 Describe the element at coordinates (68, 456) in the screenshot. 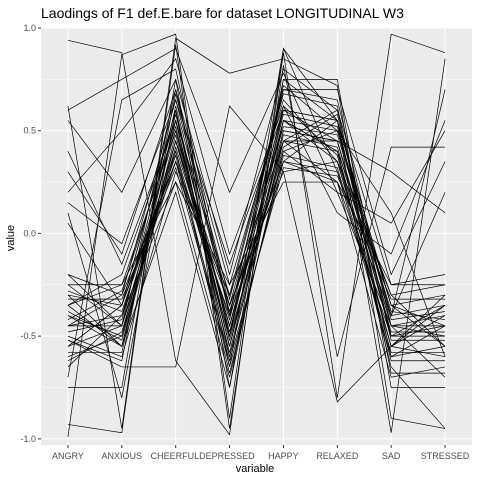

I see `x-tick-label: ANGRY` at that location.